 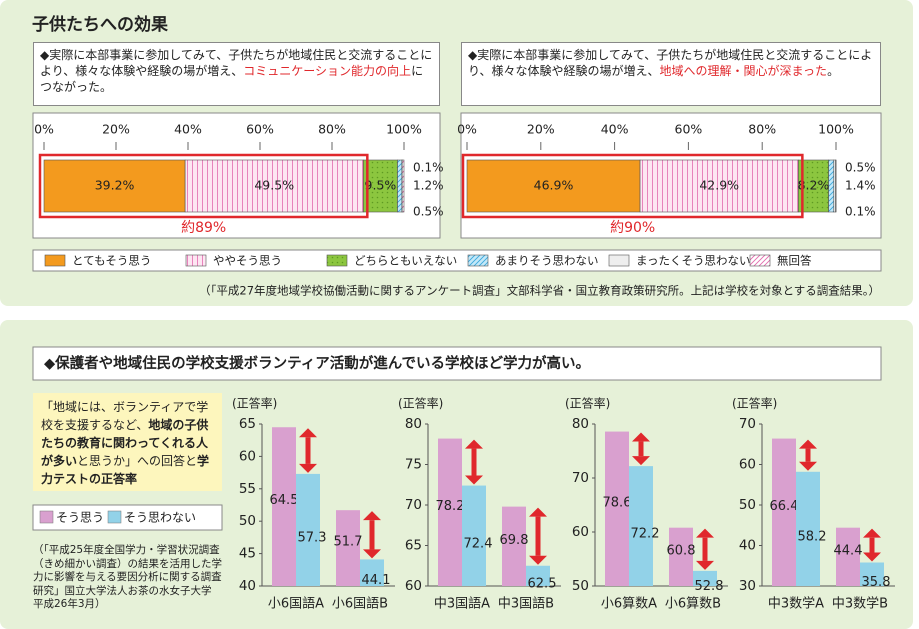 I want to click on annotation: 約90%, so click(x=632, y=228).